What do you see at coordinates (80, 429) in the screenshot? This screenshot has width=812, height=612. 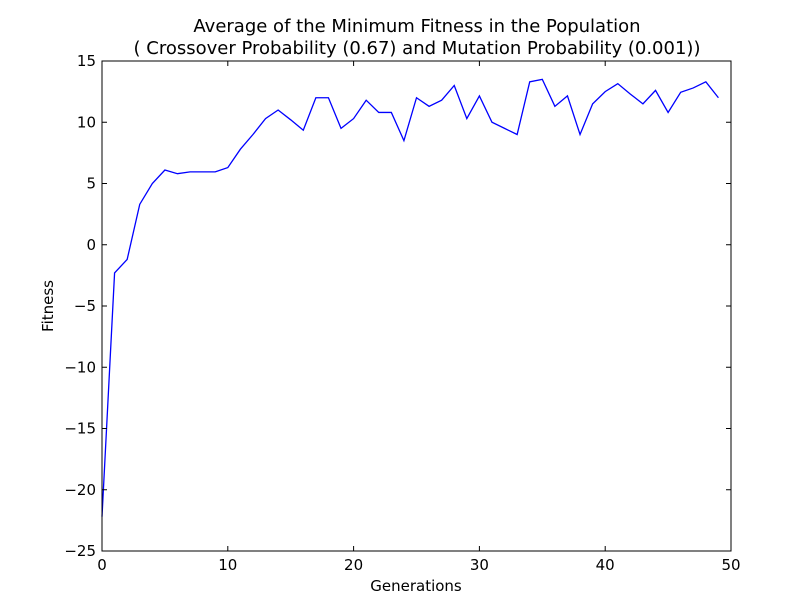 I see `y-tick-label: −15` at bounding box center [80, 429].